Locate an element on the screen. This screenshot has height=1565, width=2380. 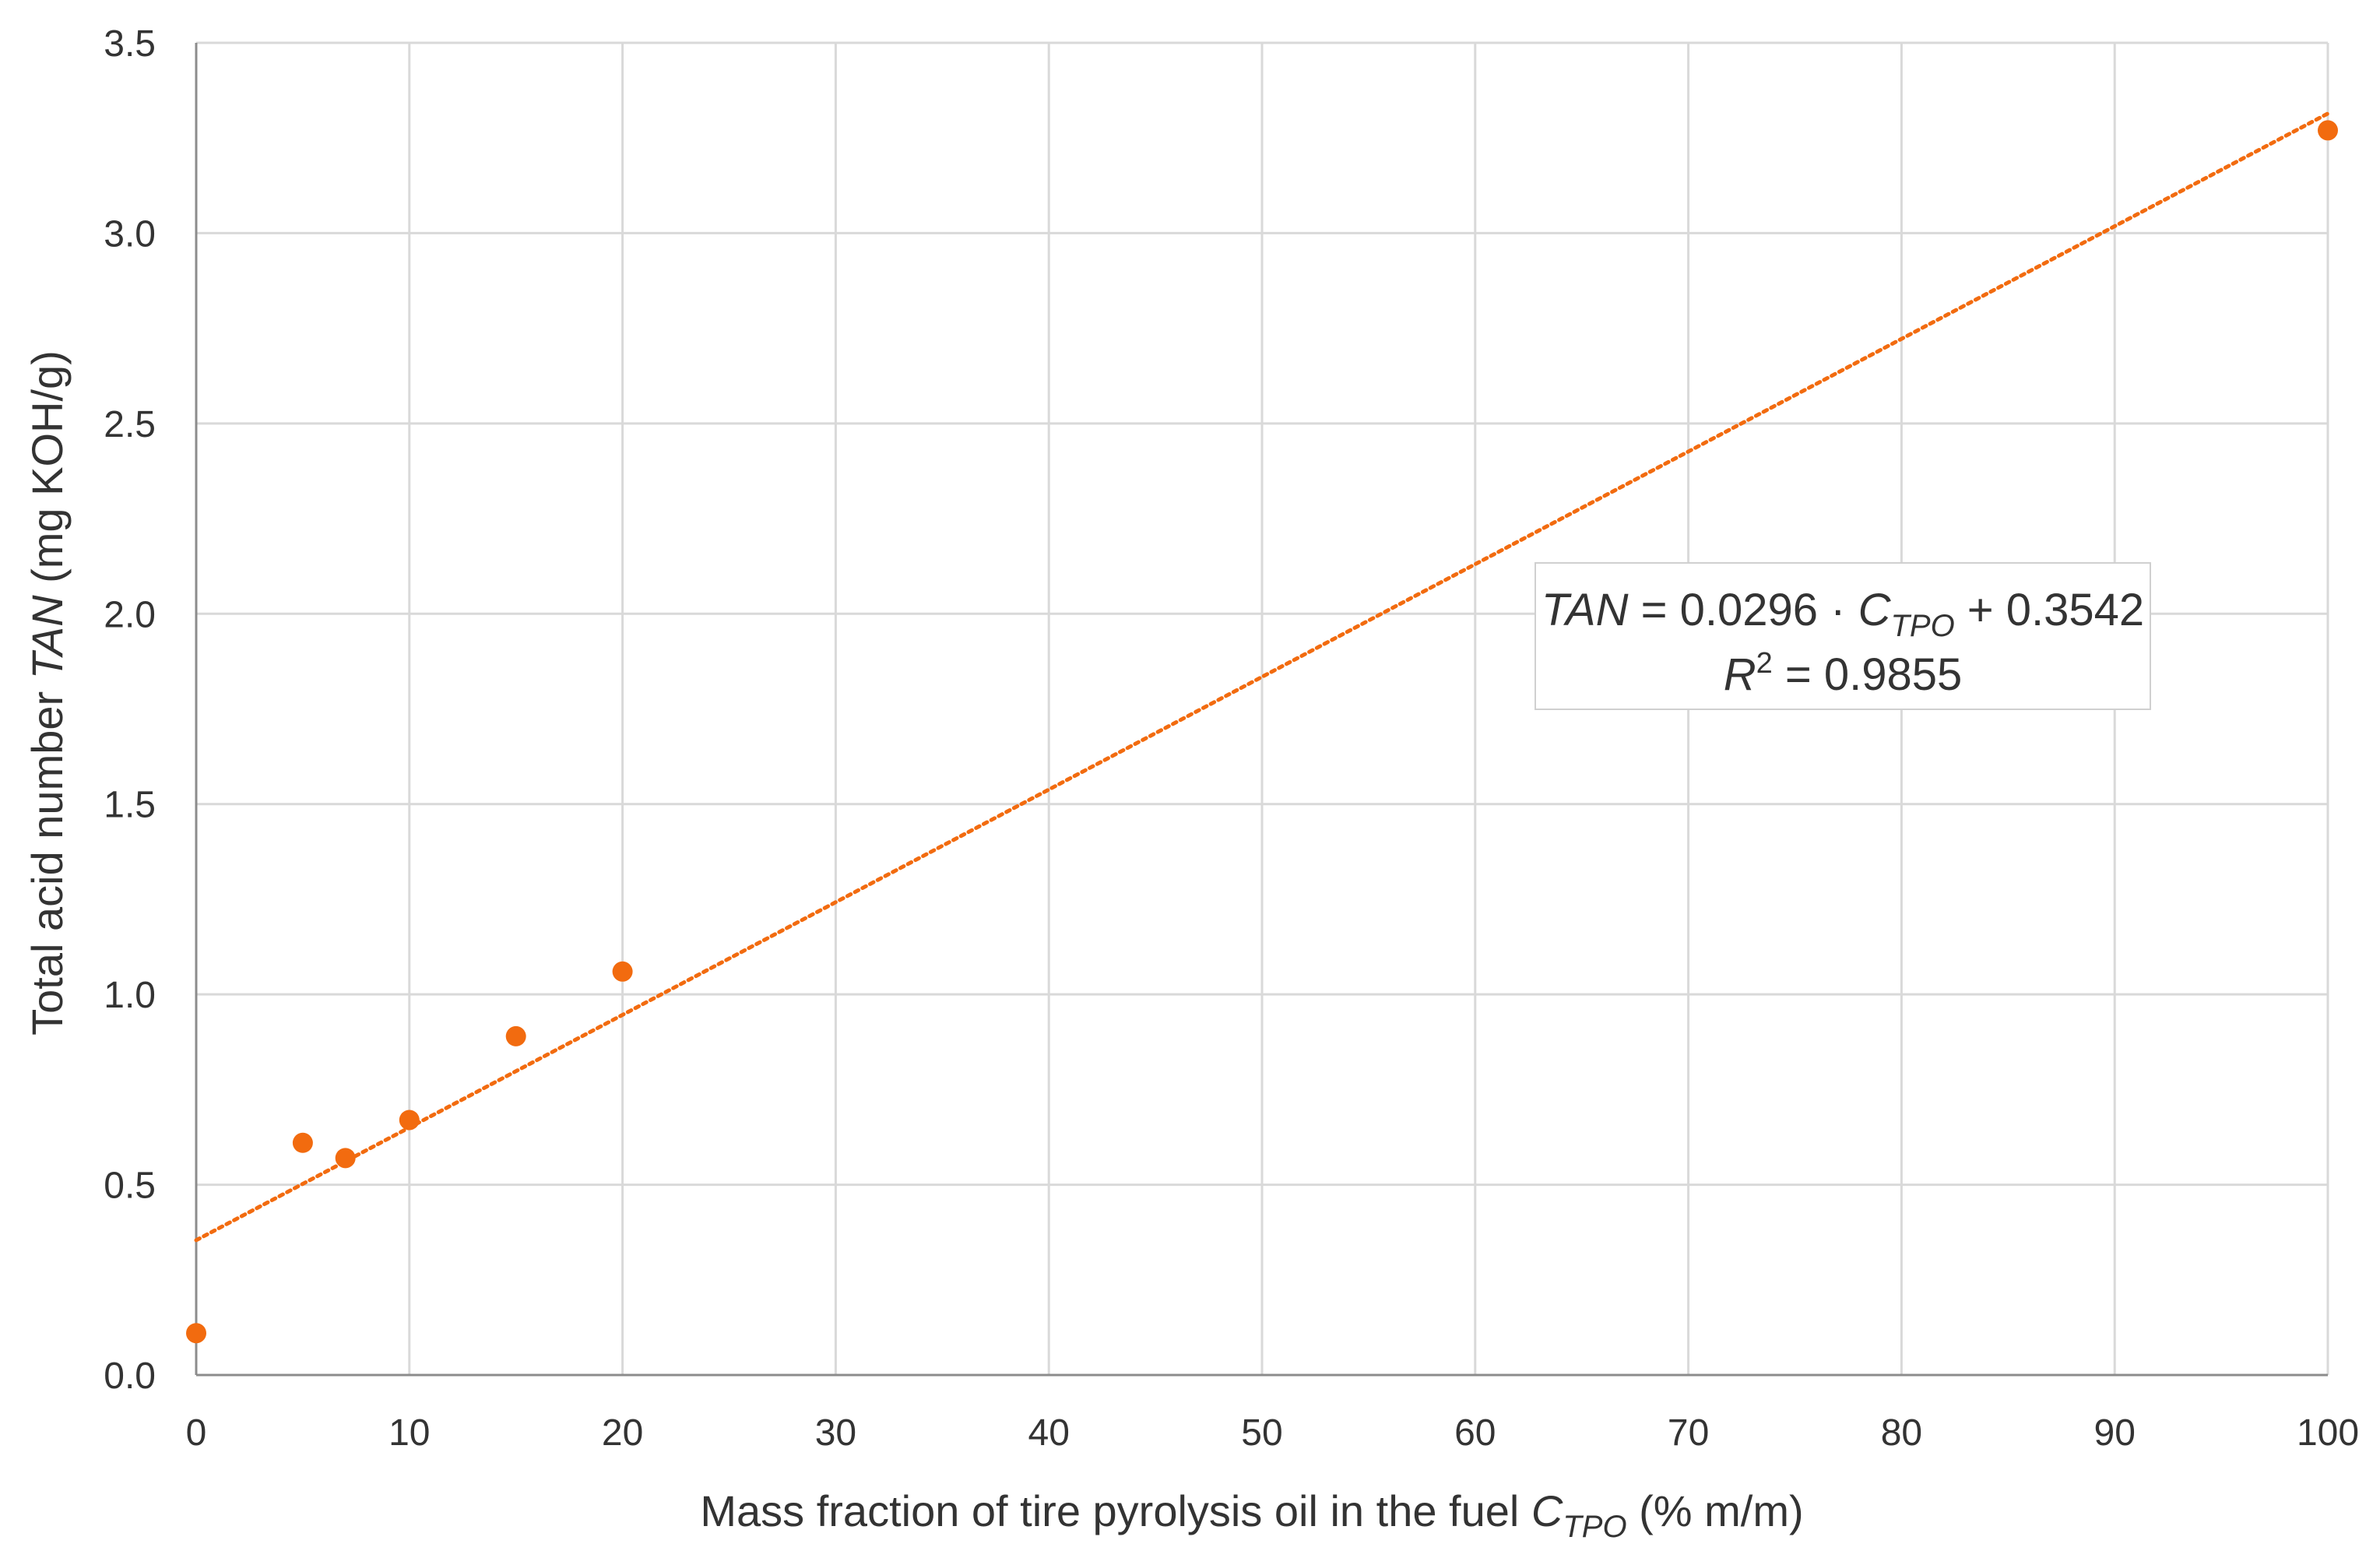
r-squared-symbol: R is located at coordinates (1740, 674).